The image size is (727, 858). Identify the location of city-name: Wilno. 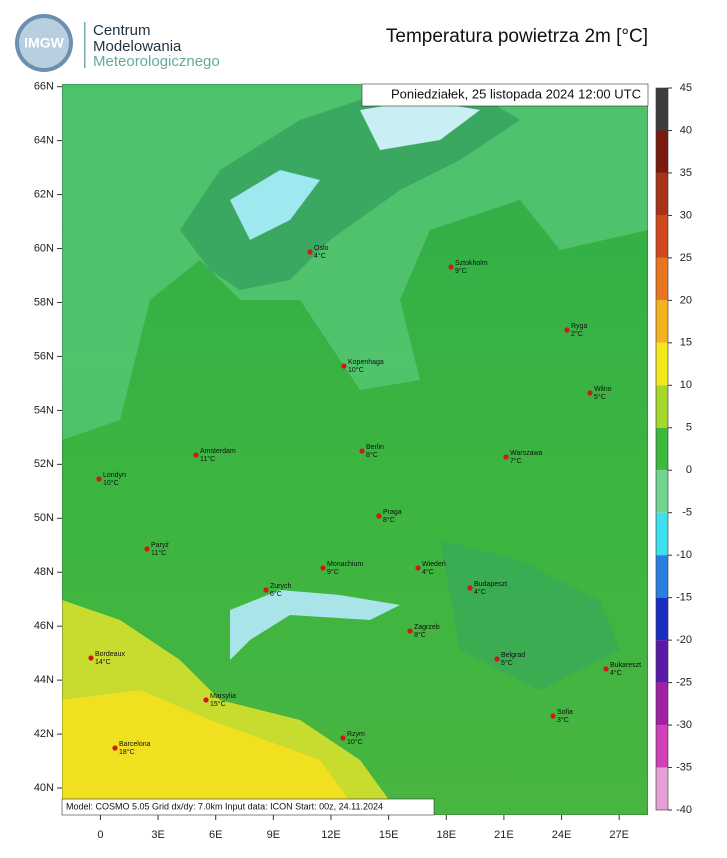
(603, 389).